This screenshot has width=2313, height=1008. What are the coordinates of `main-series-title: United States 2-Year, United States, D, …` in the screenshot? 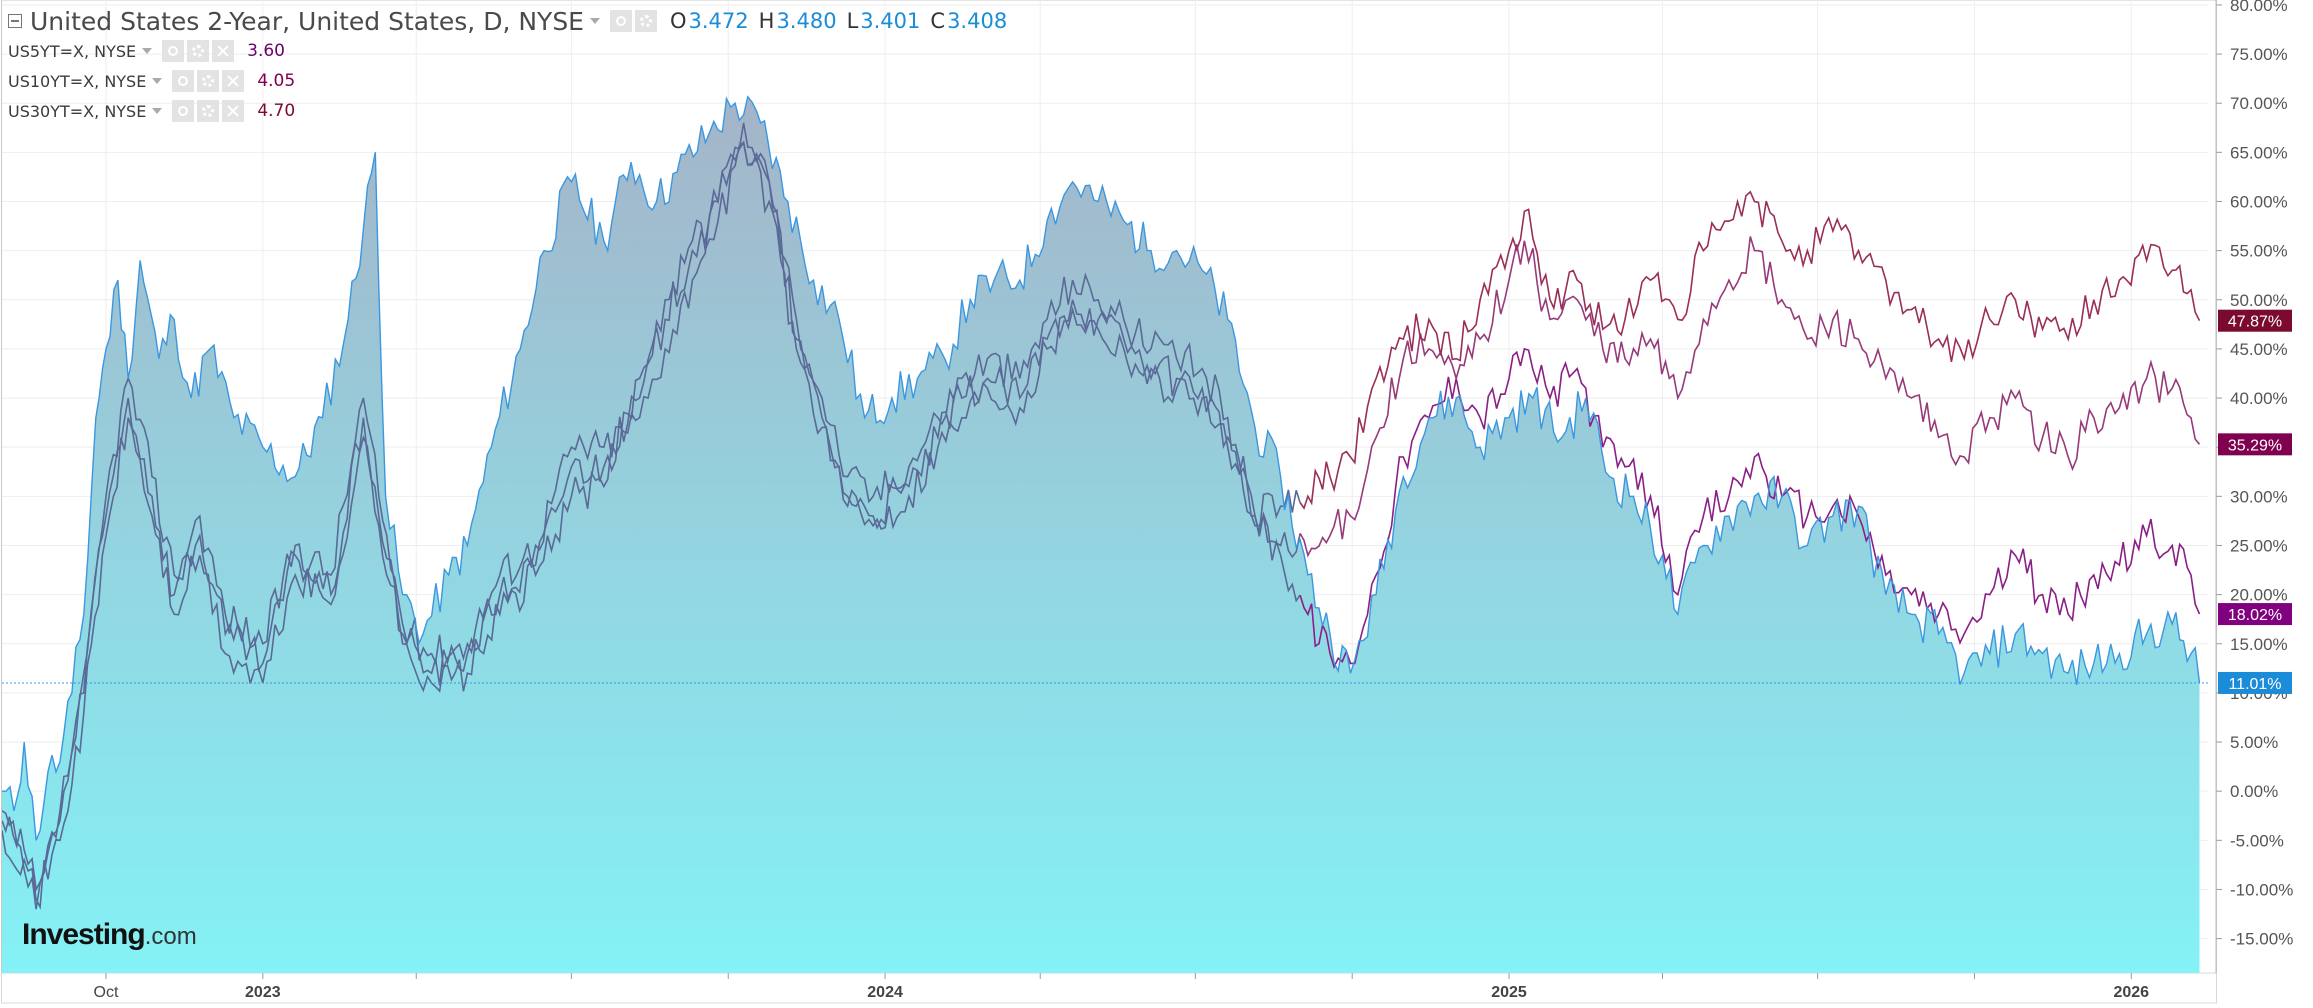 It's located at (307, 21).